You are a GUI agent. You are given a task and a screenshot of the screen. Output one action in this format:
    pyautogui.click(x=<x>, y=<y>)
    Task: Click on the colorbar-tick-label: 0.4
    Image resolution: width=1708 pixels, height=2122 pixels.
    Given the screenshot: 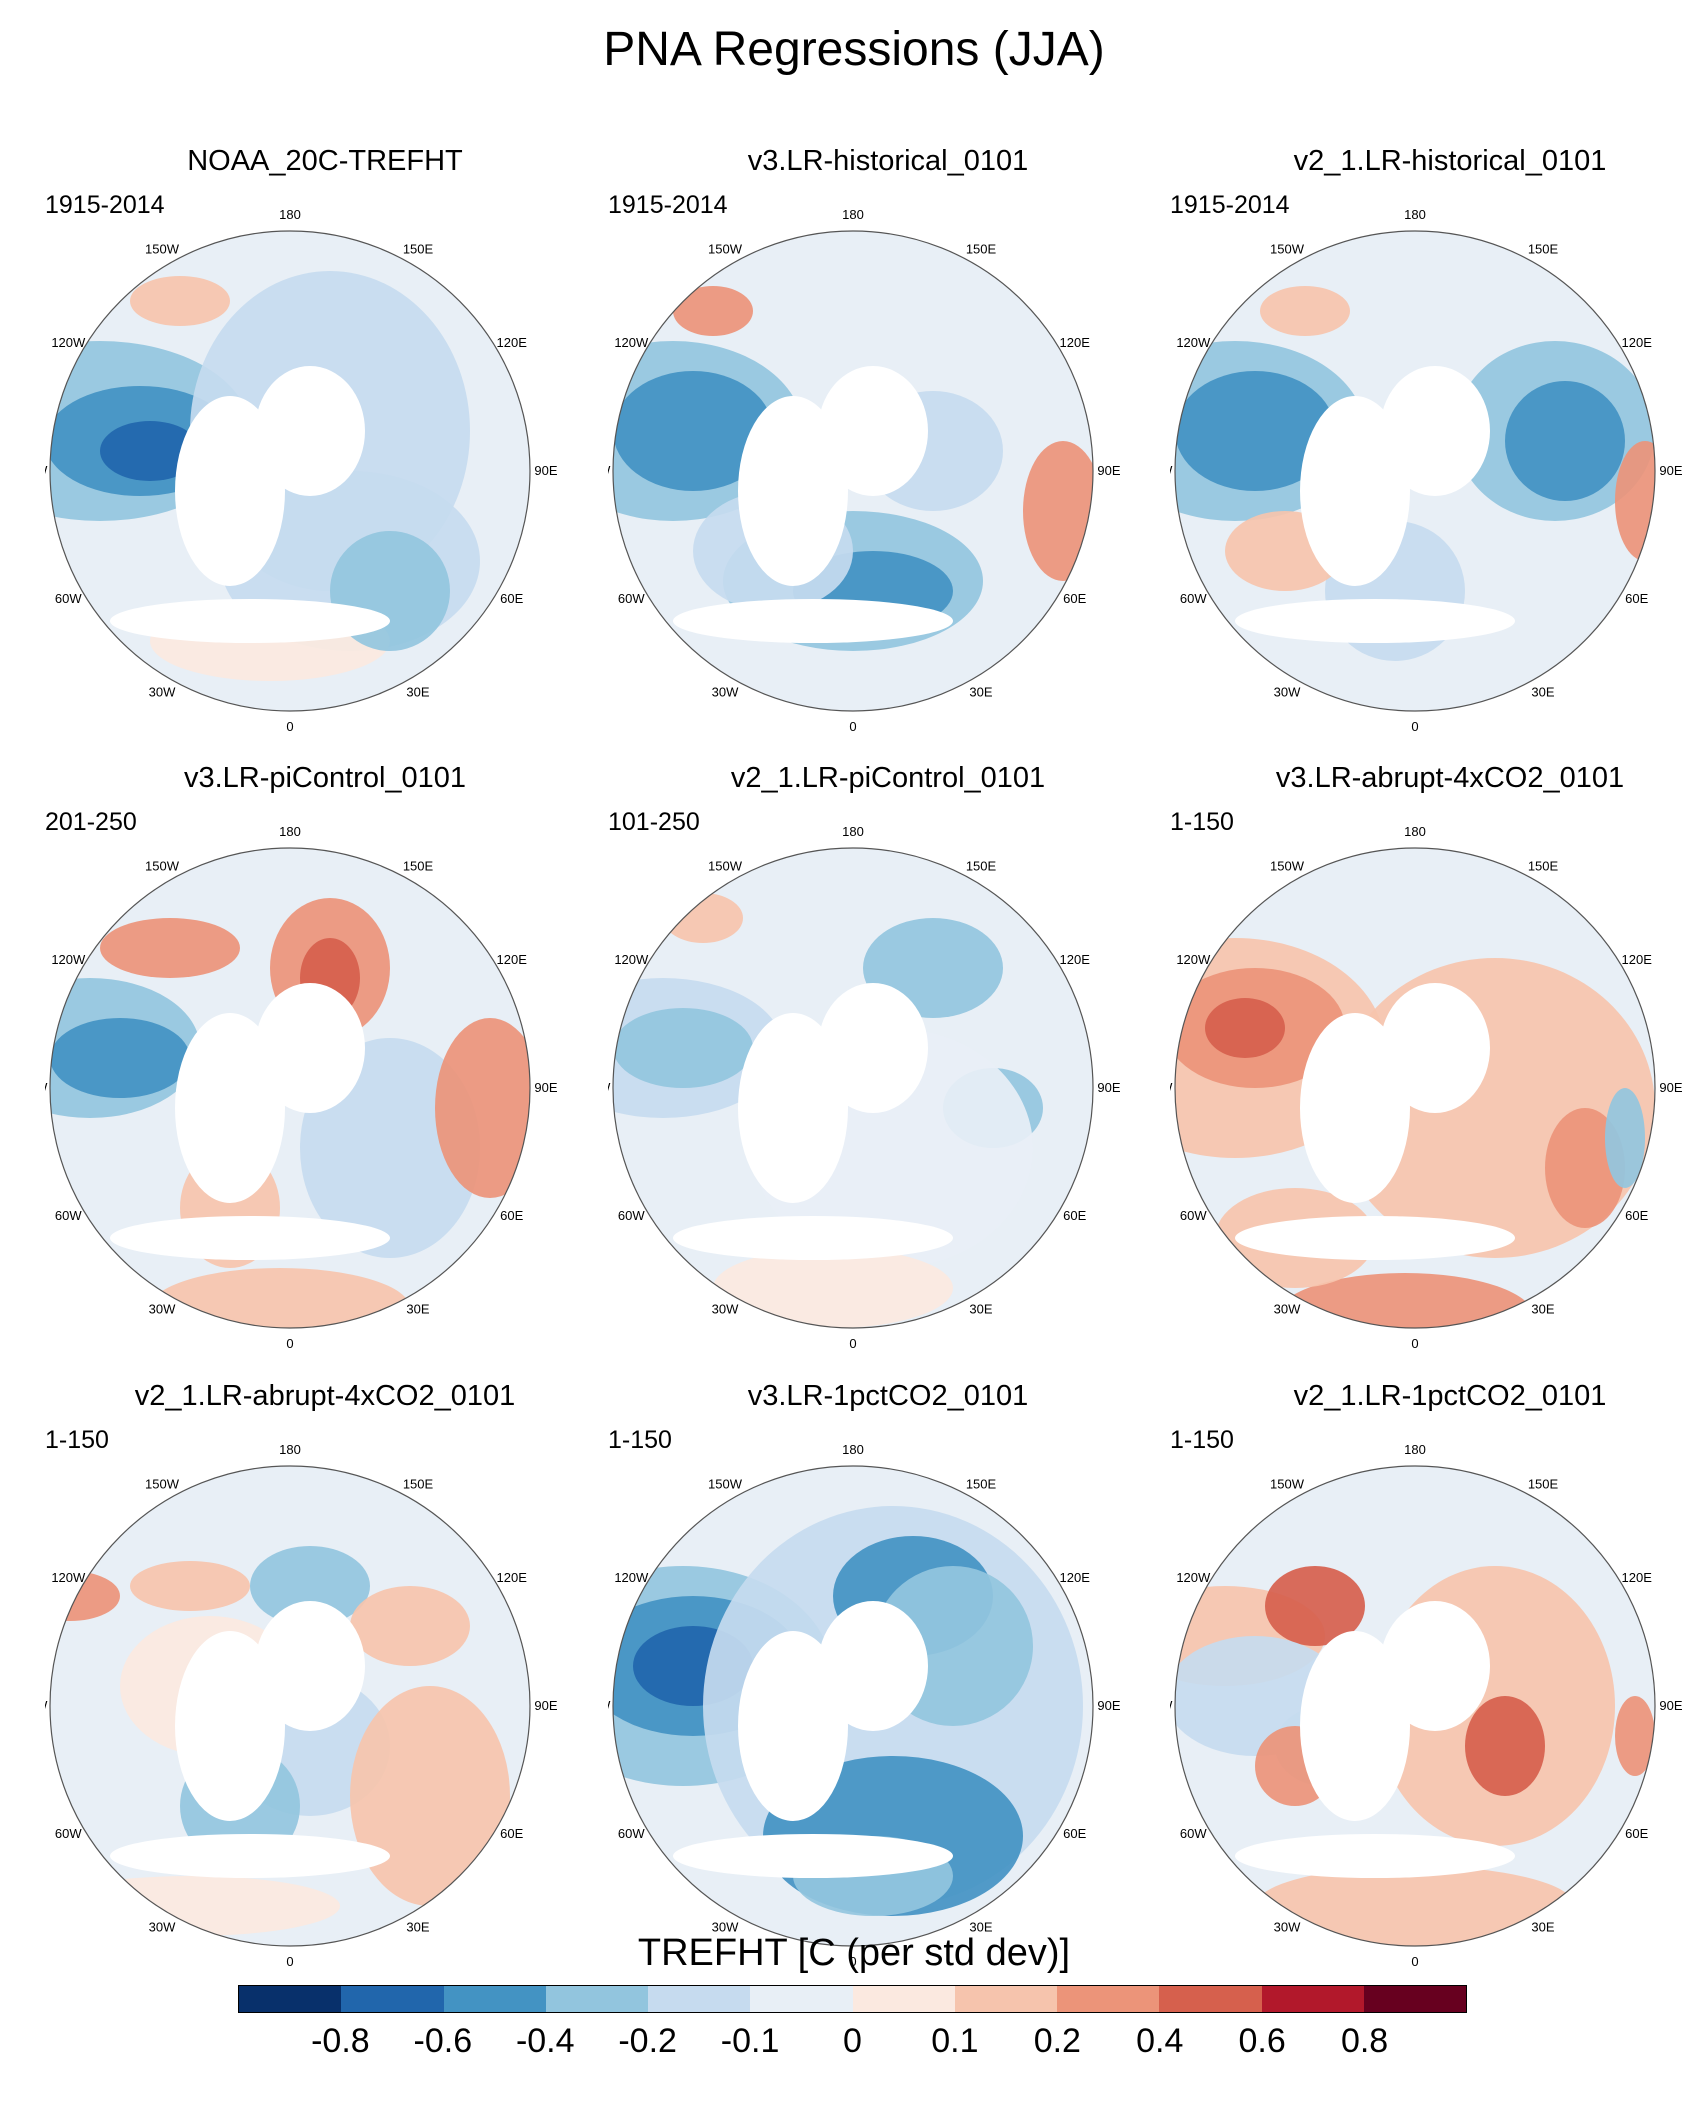 What is the action you would take?
    pyautogui.click(x=1160, y=2041)
    